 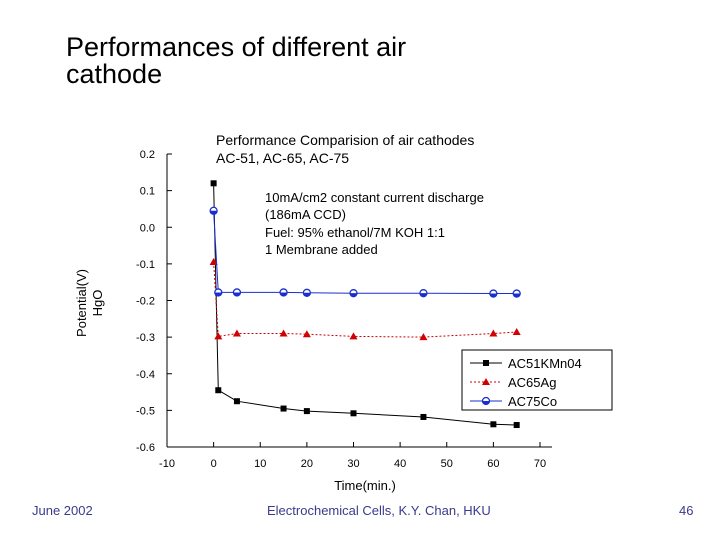 I want to click on legend-item: AC75Co, so click(x=513, y=401).